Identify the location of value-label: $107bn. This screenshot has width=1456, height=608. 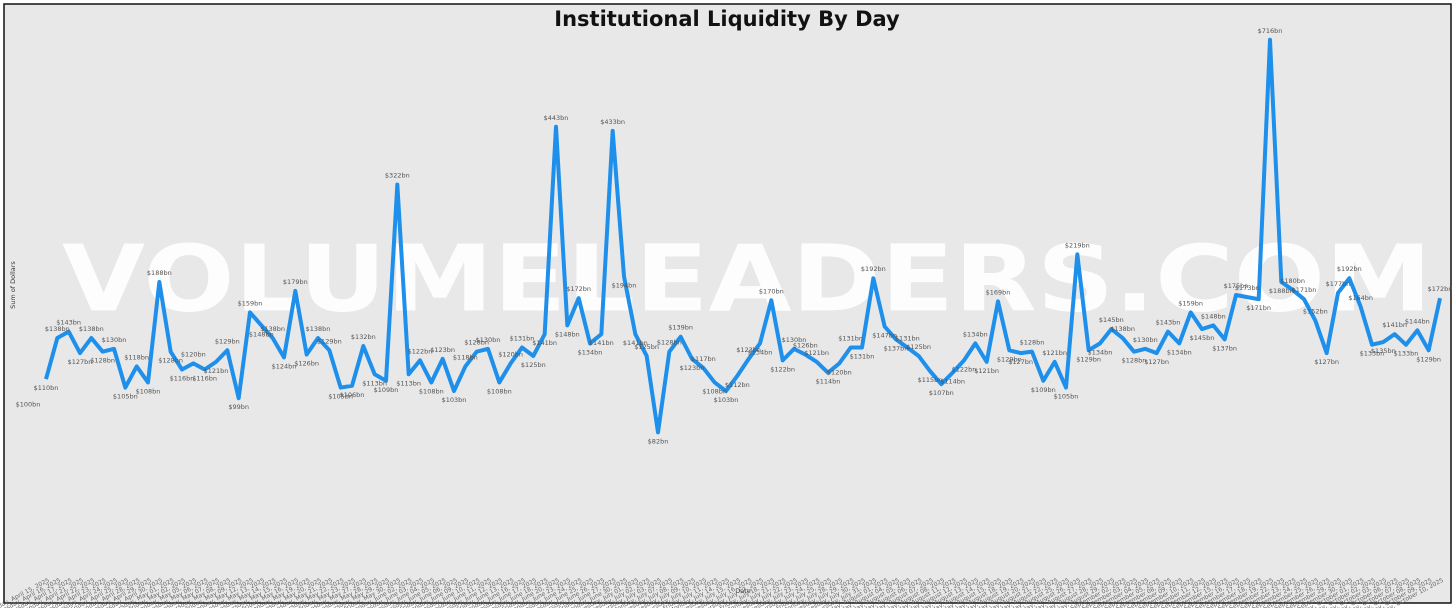
(941, 393).